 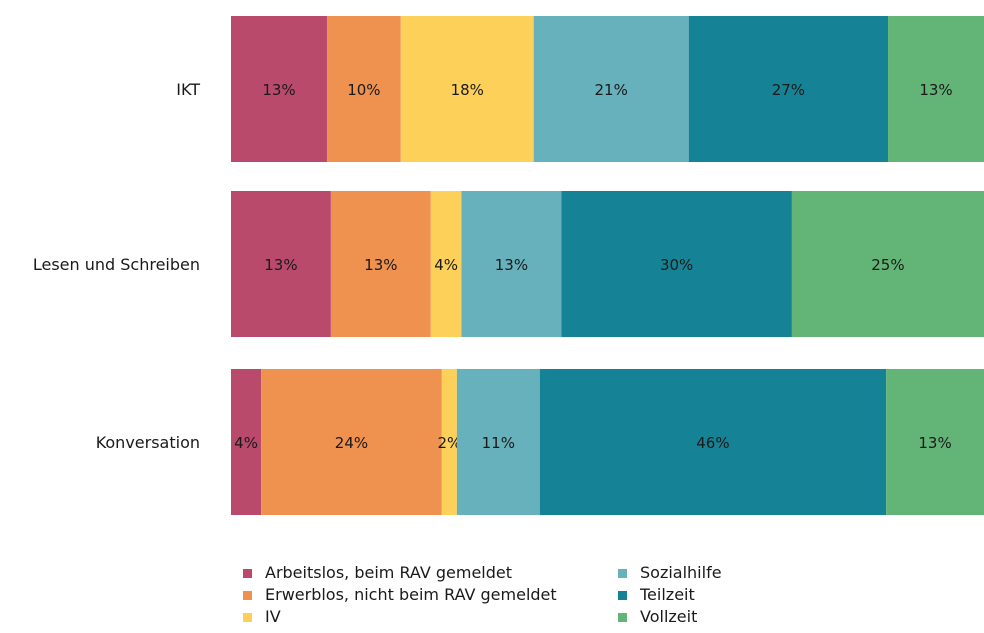 I want to click on legend-label: Erwerblos, nicht beim RAV gemeldet, so click(x=411, y=594).